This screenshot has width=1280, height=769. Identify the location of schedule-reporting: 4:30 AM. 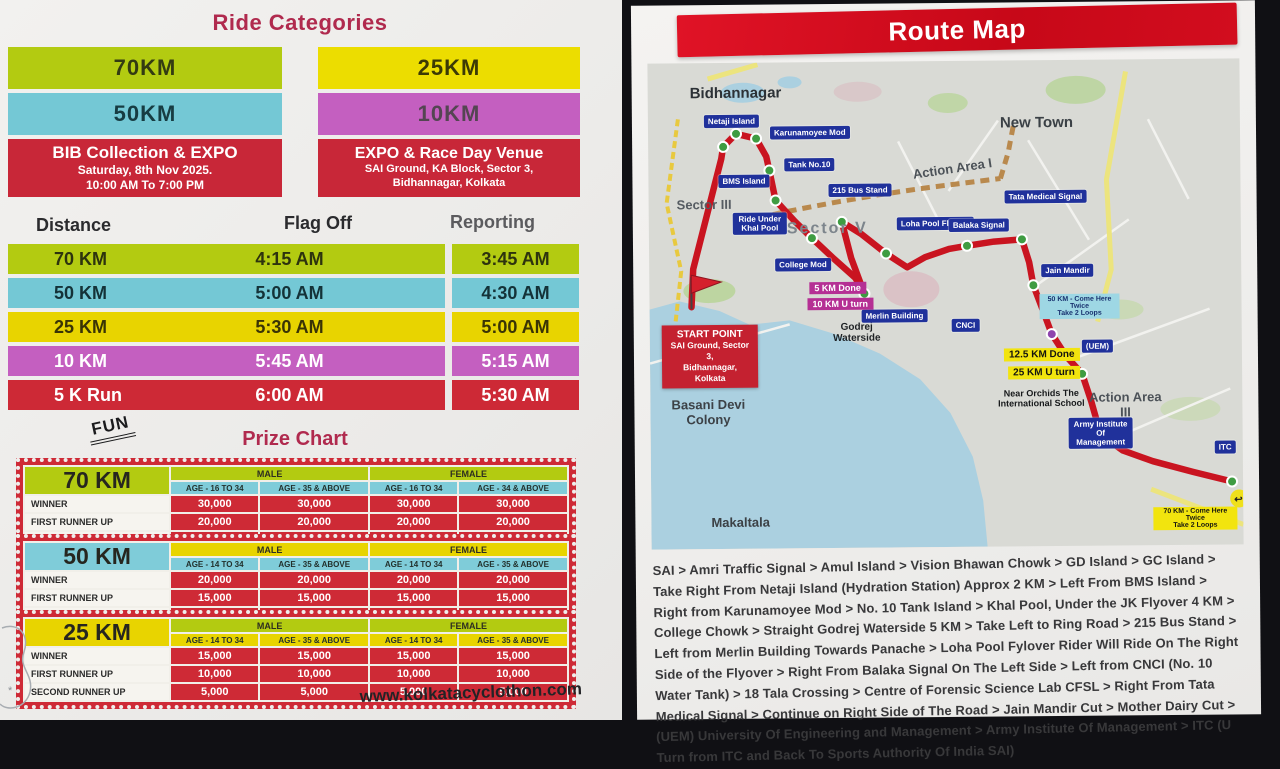
(515, 293).